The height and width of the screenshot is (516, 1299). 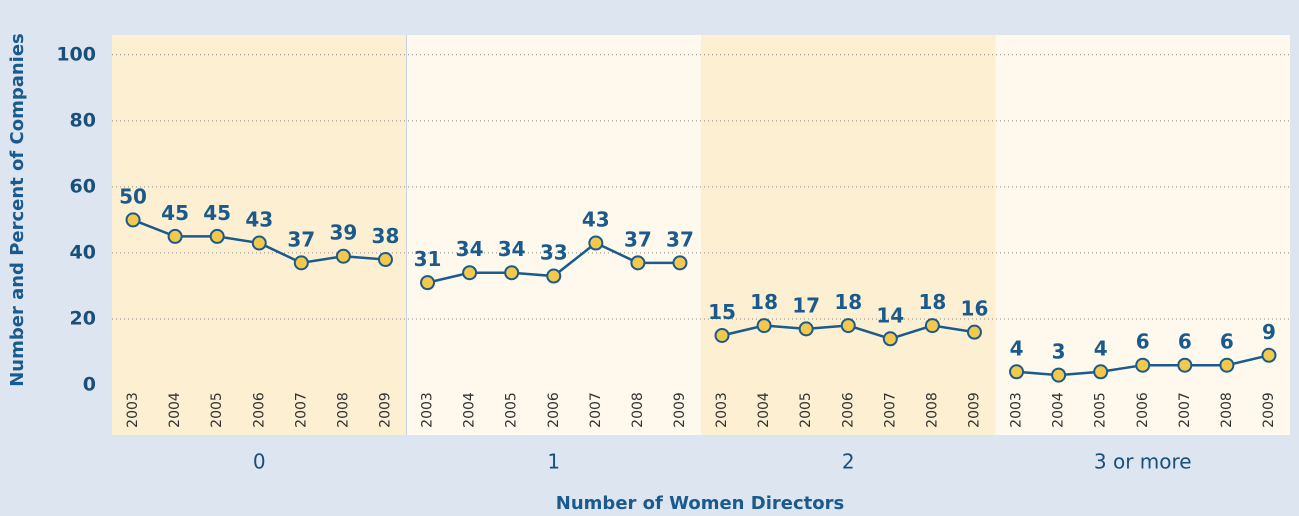 I want to click on y-tick-label: 100, so click(x=76, y=54).